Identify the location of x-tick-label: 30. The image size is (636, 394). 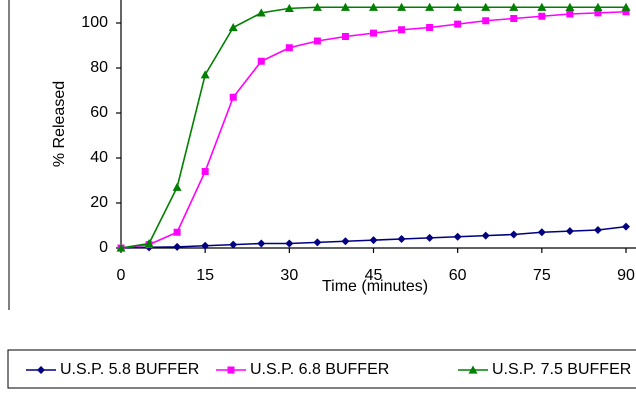
(289, 275).